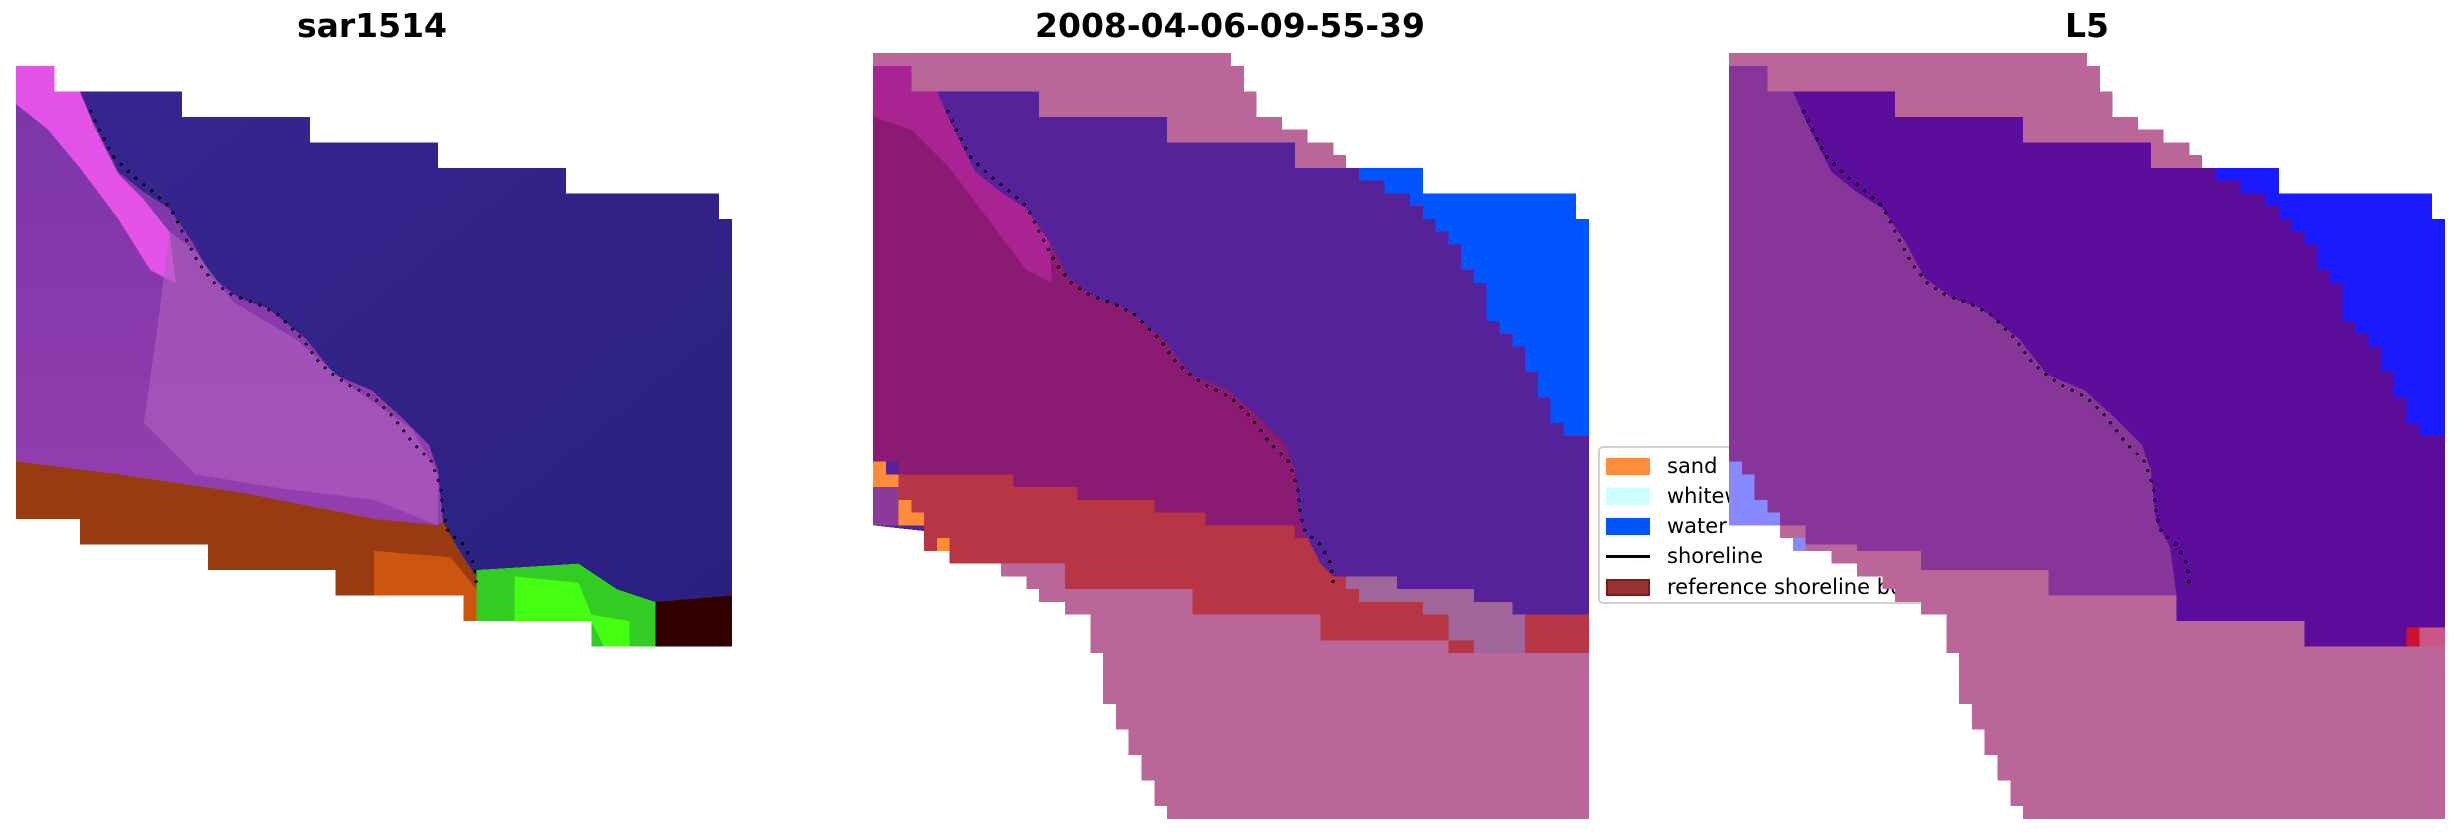 The image size is (2460, 834). What do you see at coordinates (886, 506) in the screenshot?
I see `mixed-pixel` at bounding box center [886, 506].